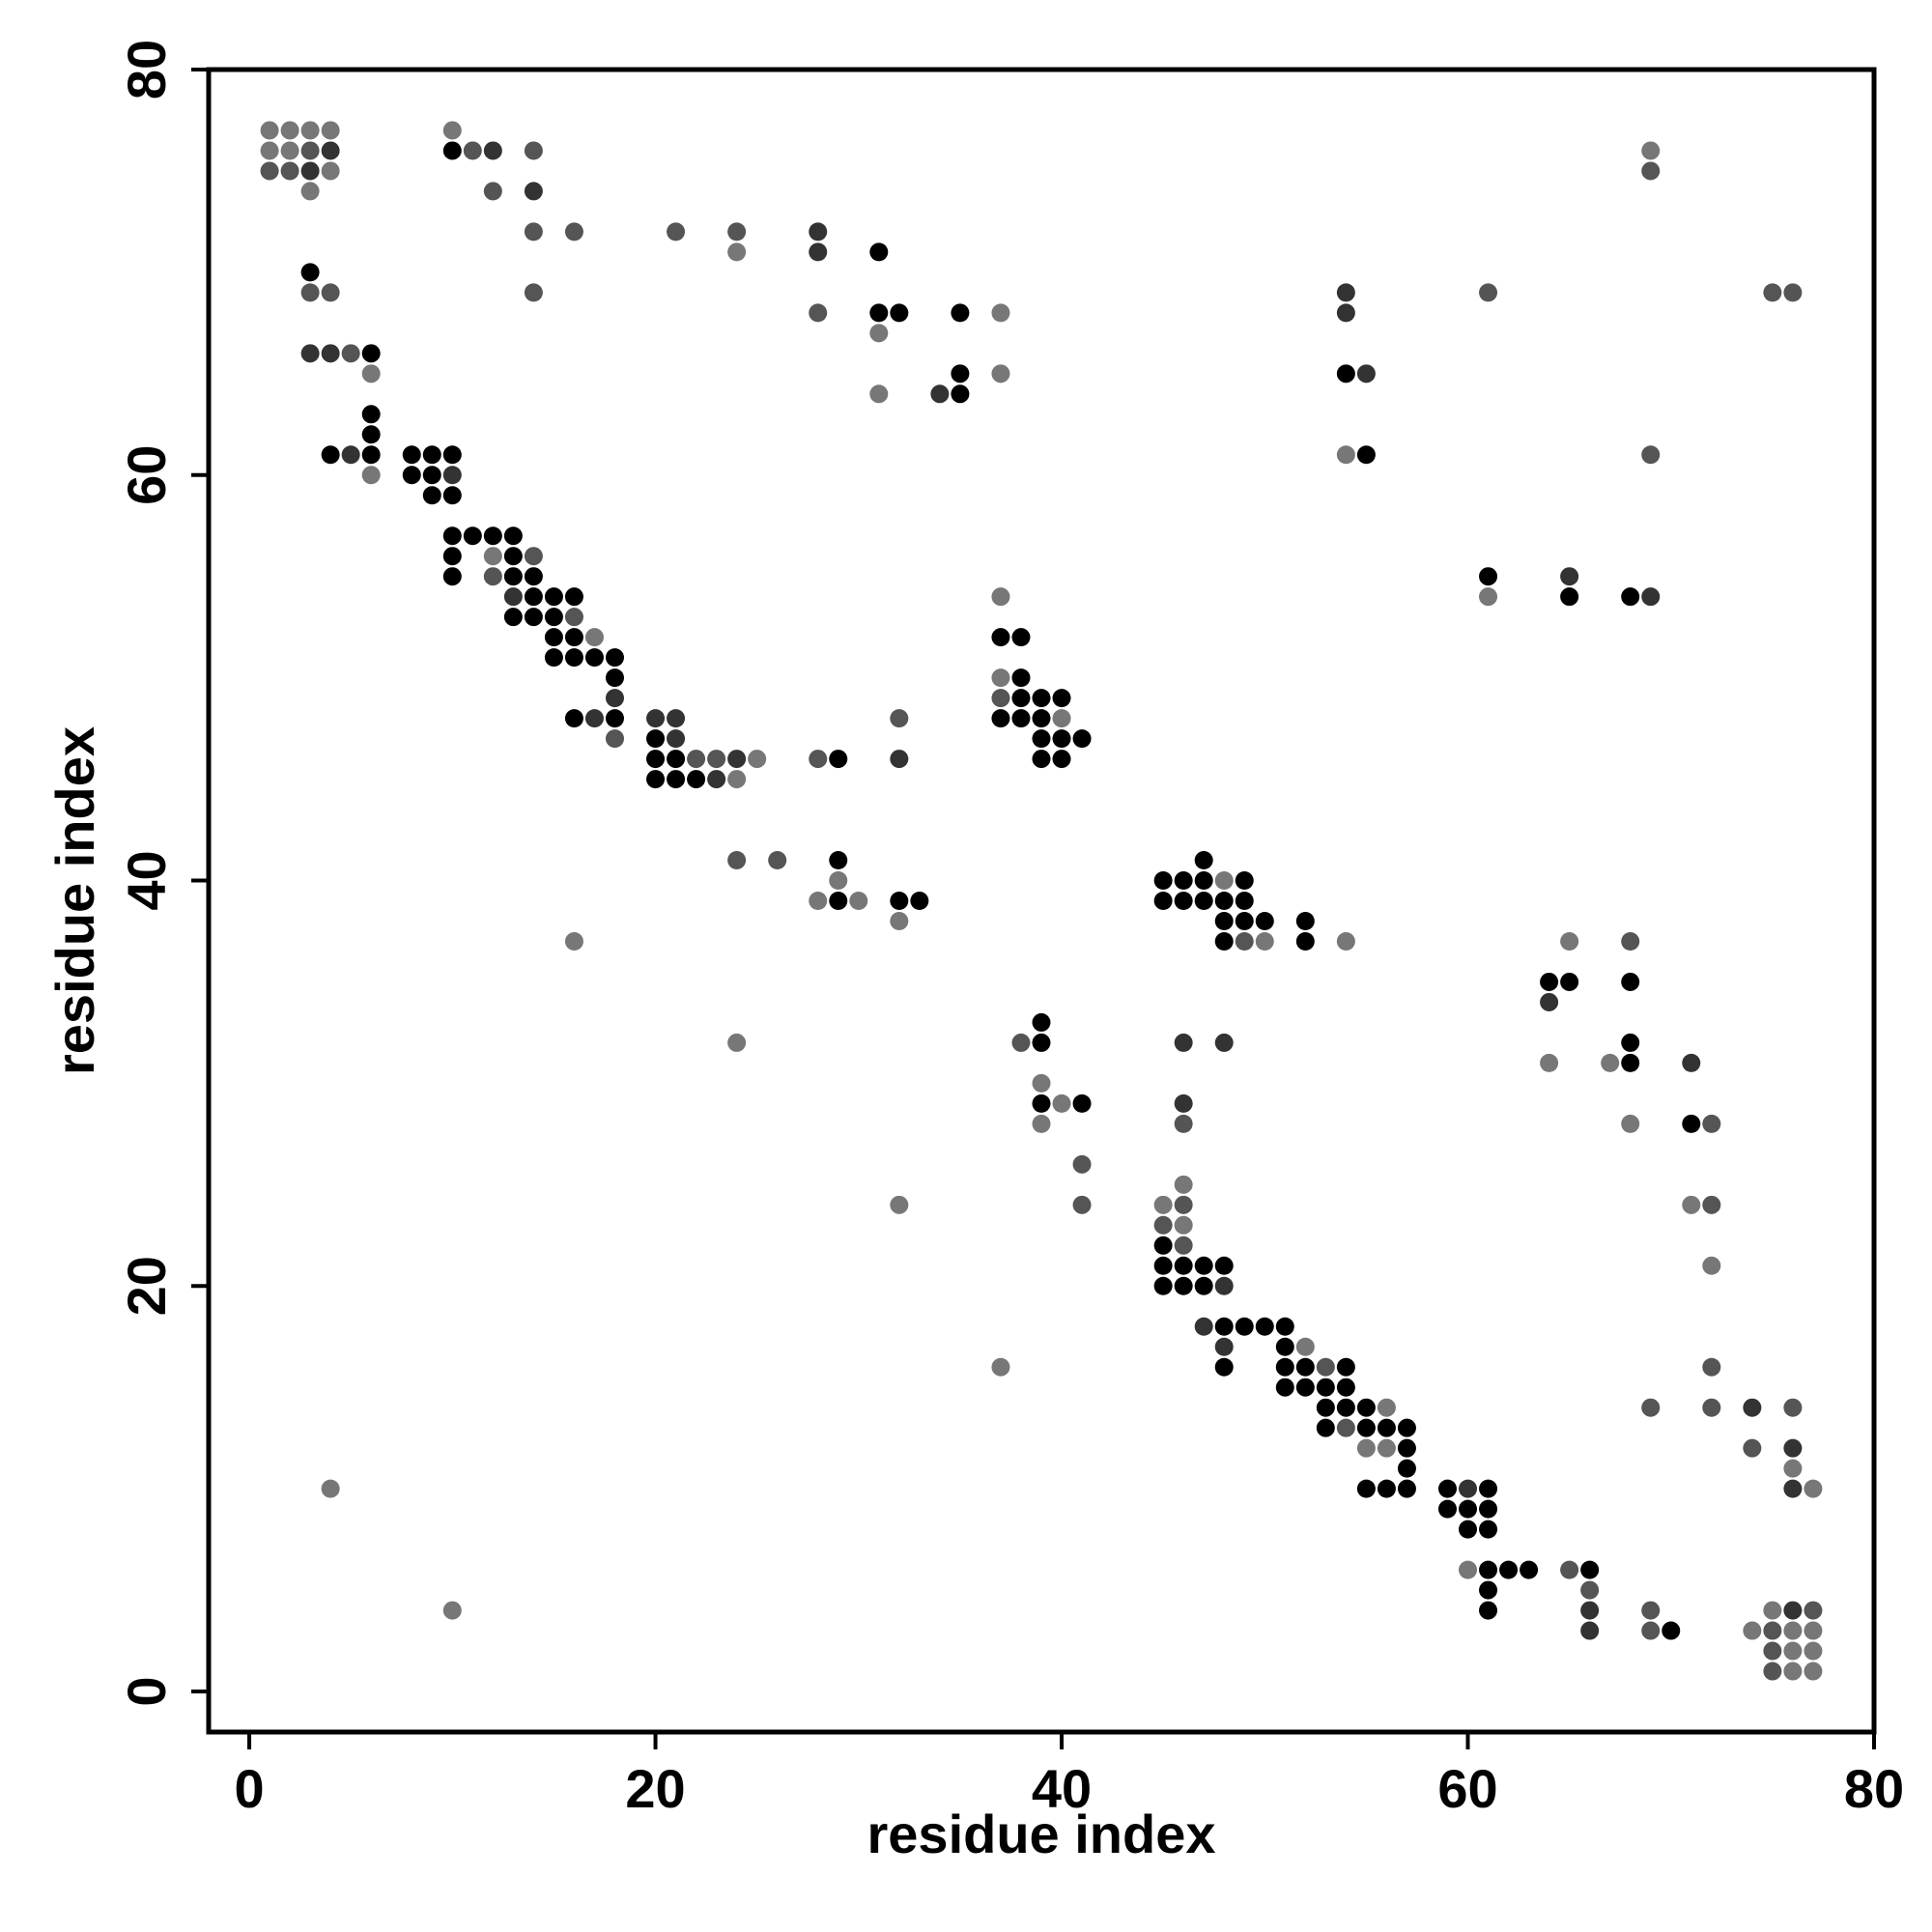 The height and width of the screenshot is (1932, 1932). I want to click on x-tick-label: 40, so click(1062, 1788).